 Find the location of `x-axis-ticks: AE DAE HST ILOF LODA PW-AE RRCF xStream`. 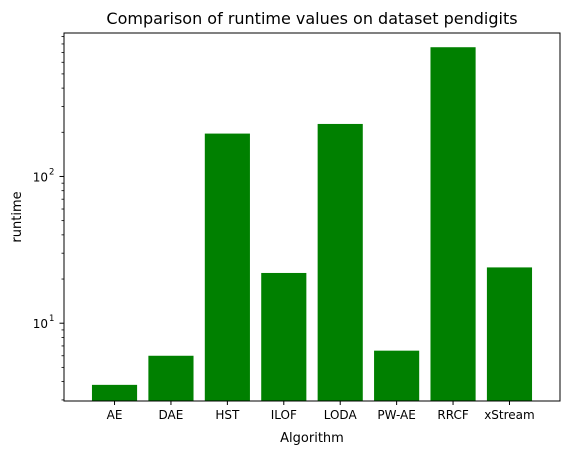

x-axis-ticks: AE DAE HST ILOF LODA PW-AE RRCF xStream is located at coordinates (321, 411).